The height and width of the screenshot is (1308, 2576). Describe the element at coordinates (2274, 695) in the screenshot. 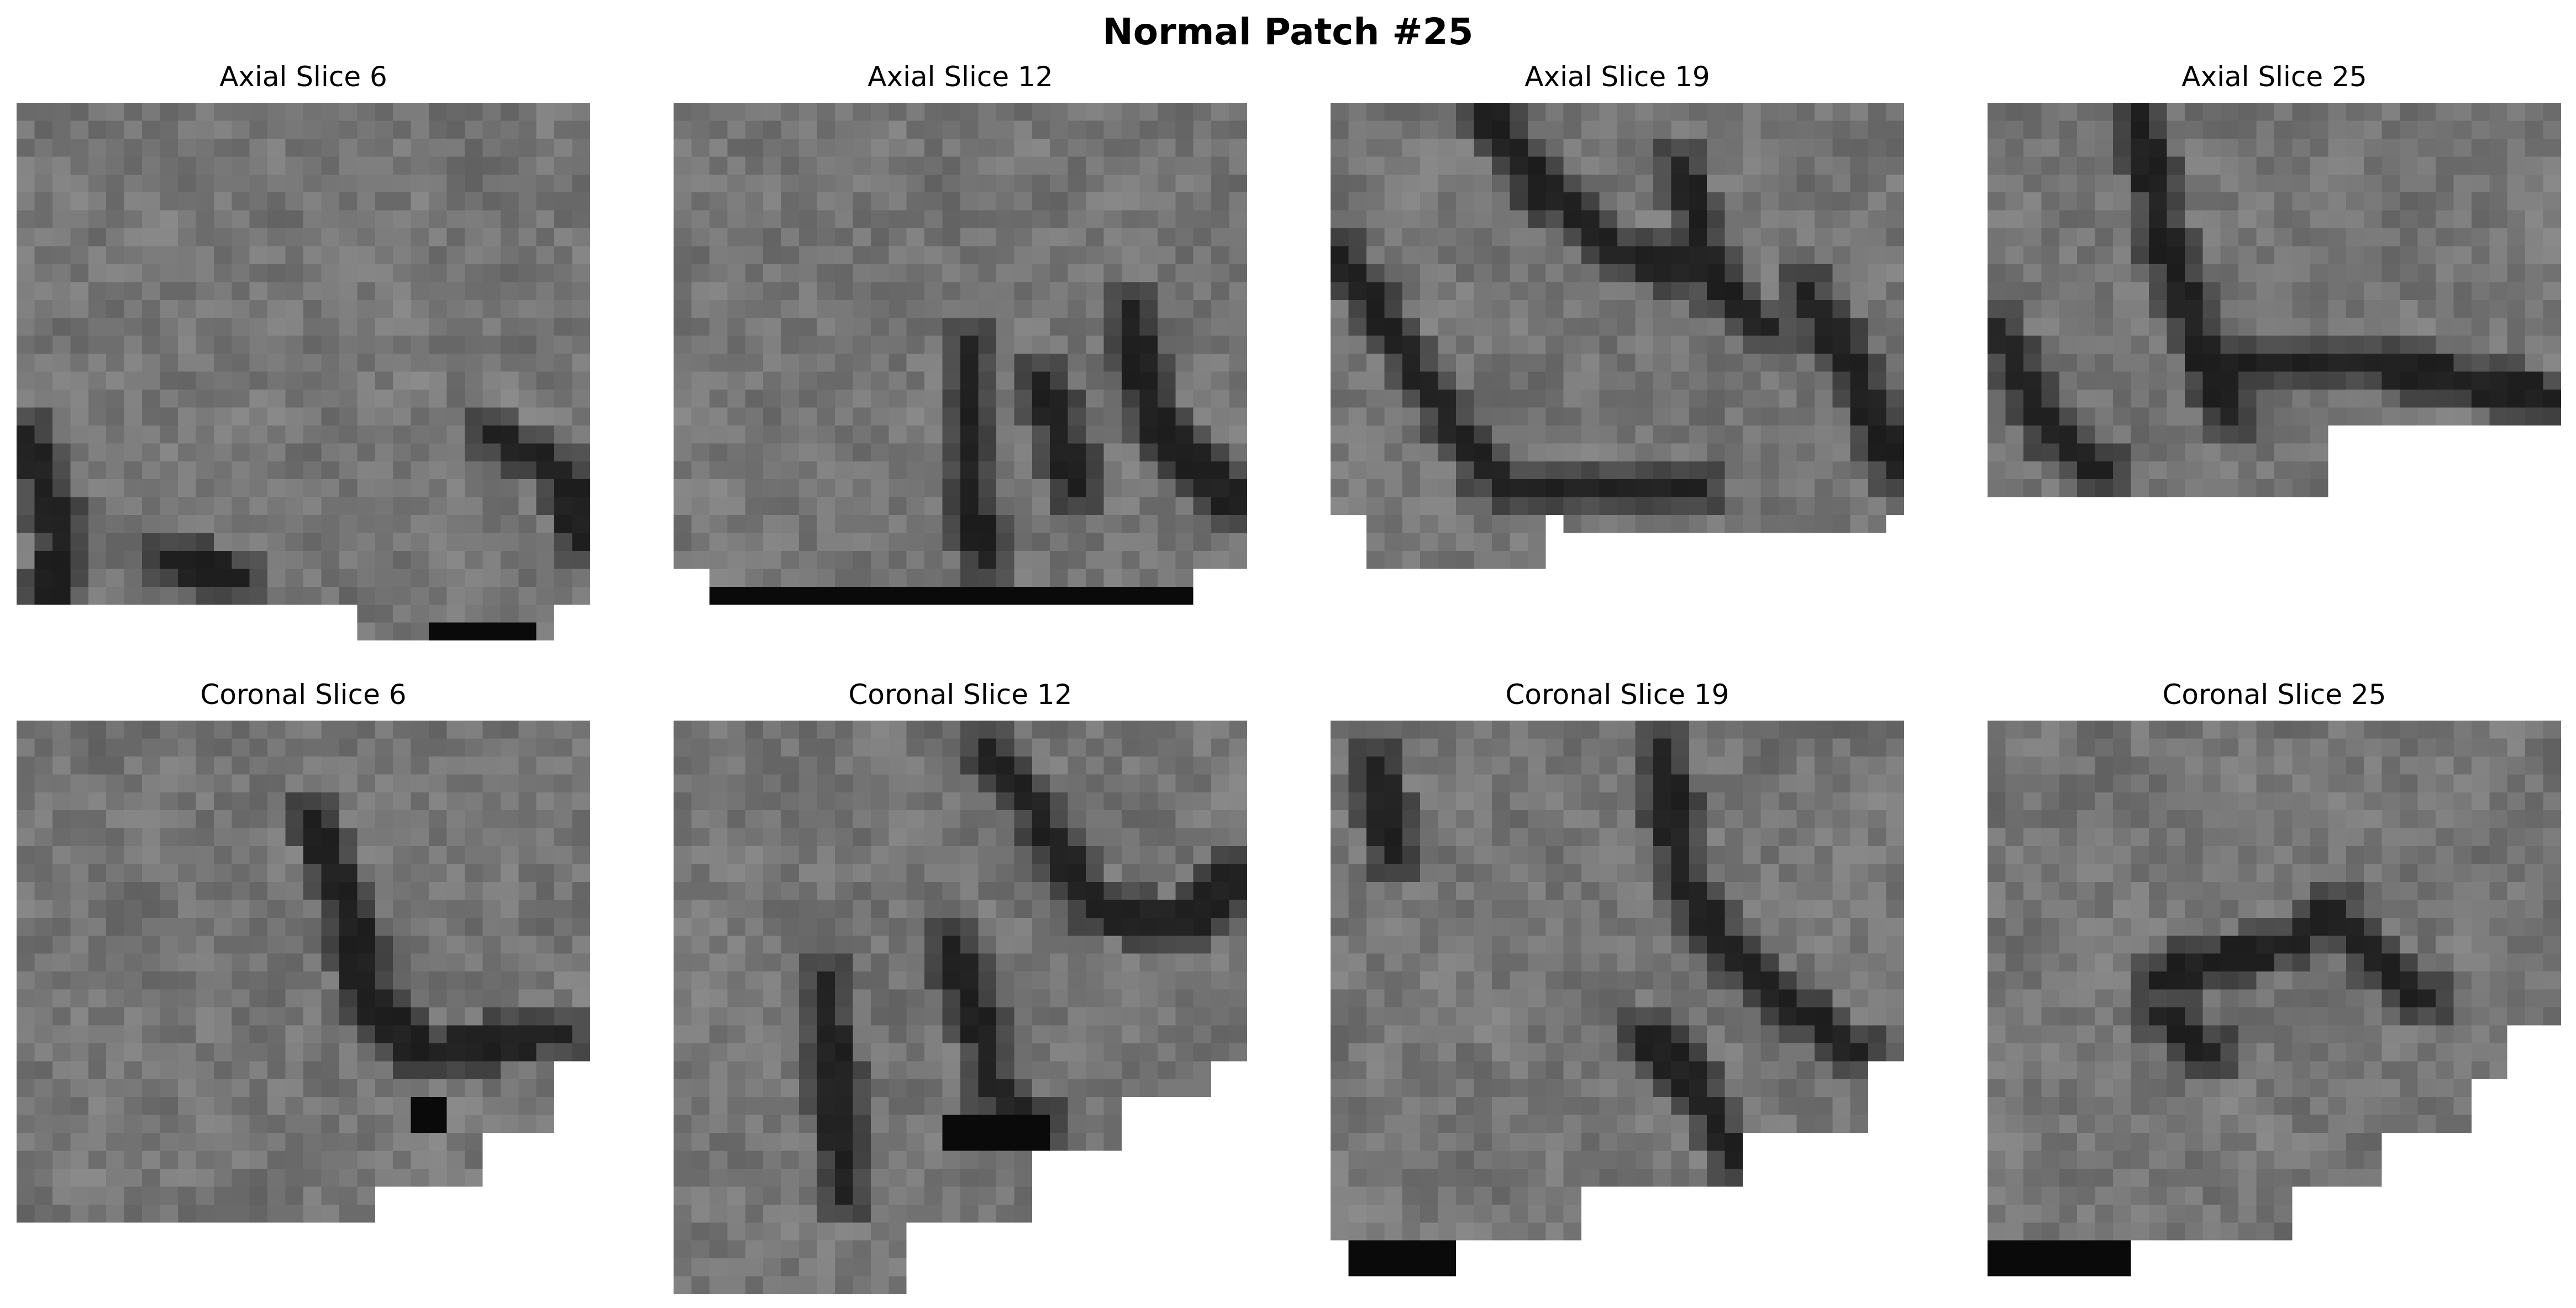

I see `panel-title: Coronal Slice 25` at that location.